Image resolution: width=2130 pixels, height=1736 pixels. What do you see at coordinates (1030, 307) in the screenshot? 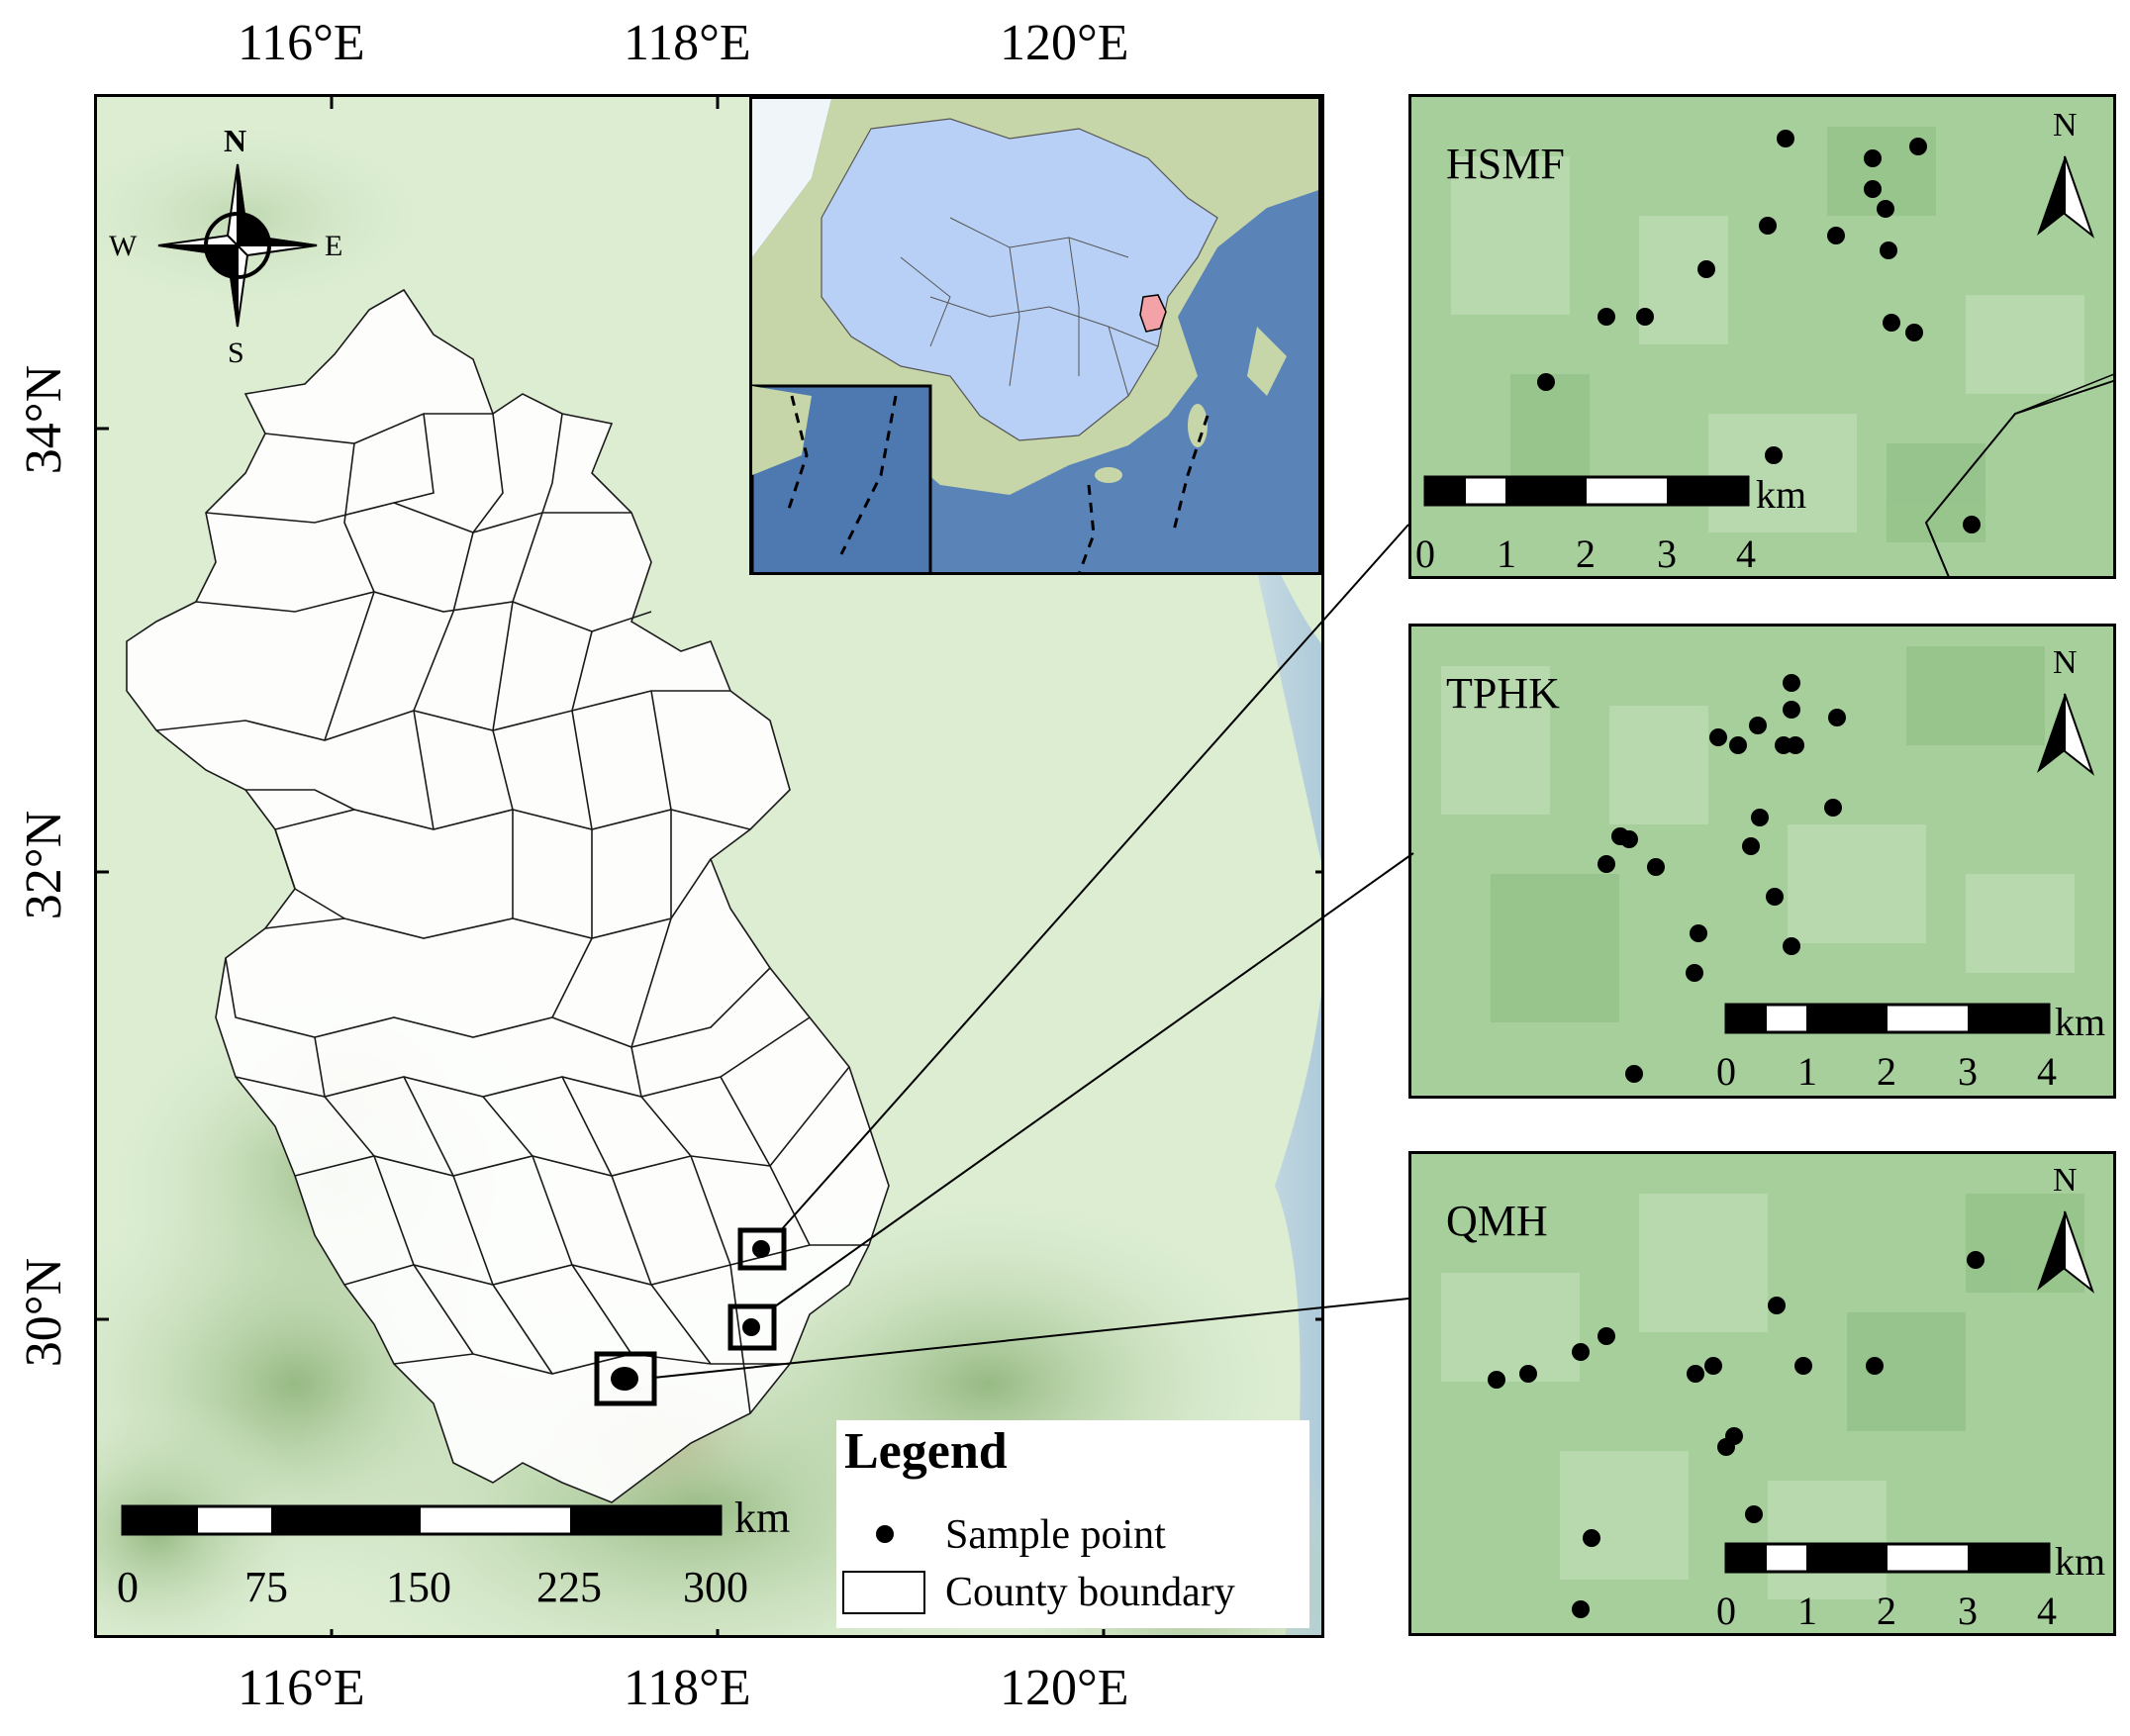
I see `china-province-lines` at bounding box center [1030, 307].